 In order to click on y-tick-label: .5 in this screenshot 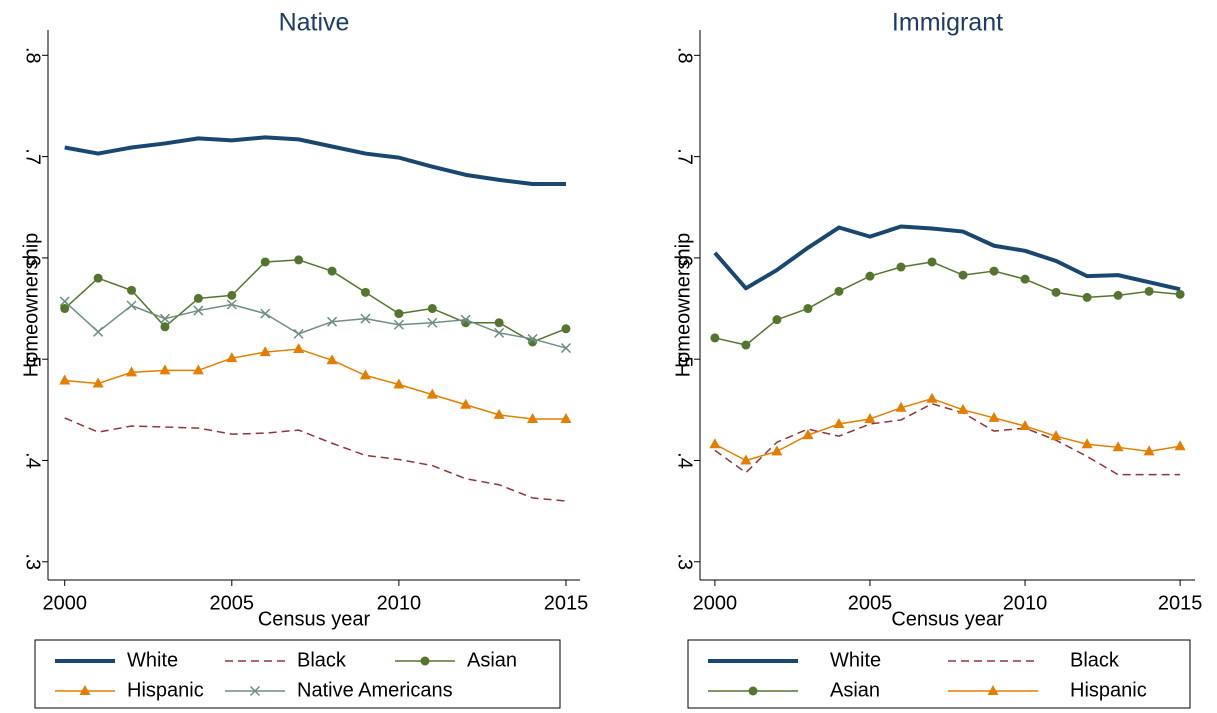, I will do `click(685, 359)`.